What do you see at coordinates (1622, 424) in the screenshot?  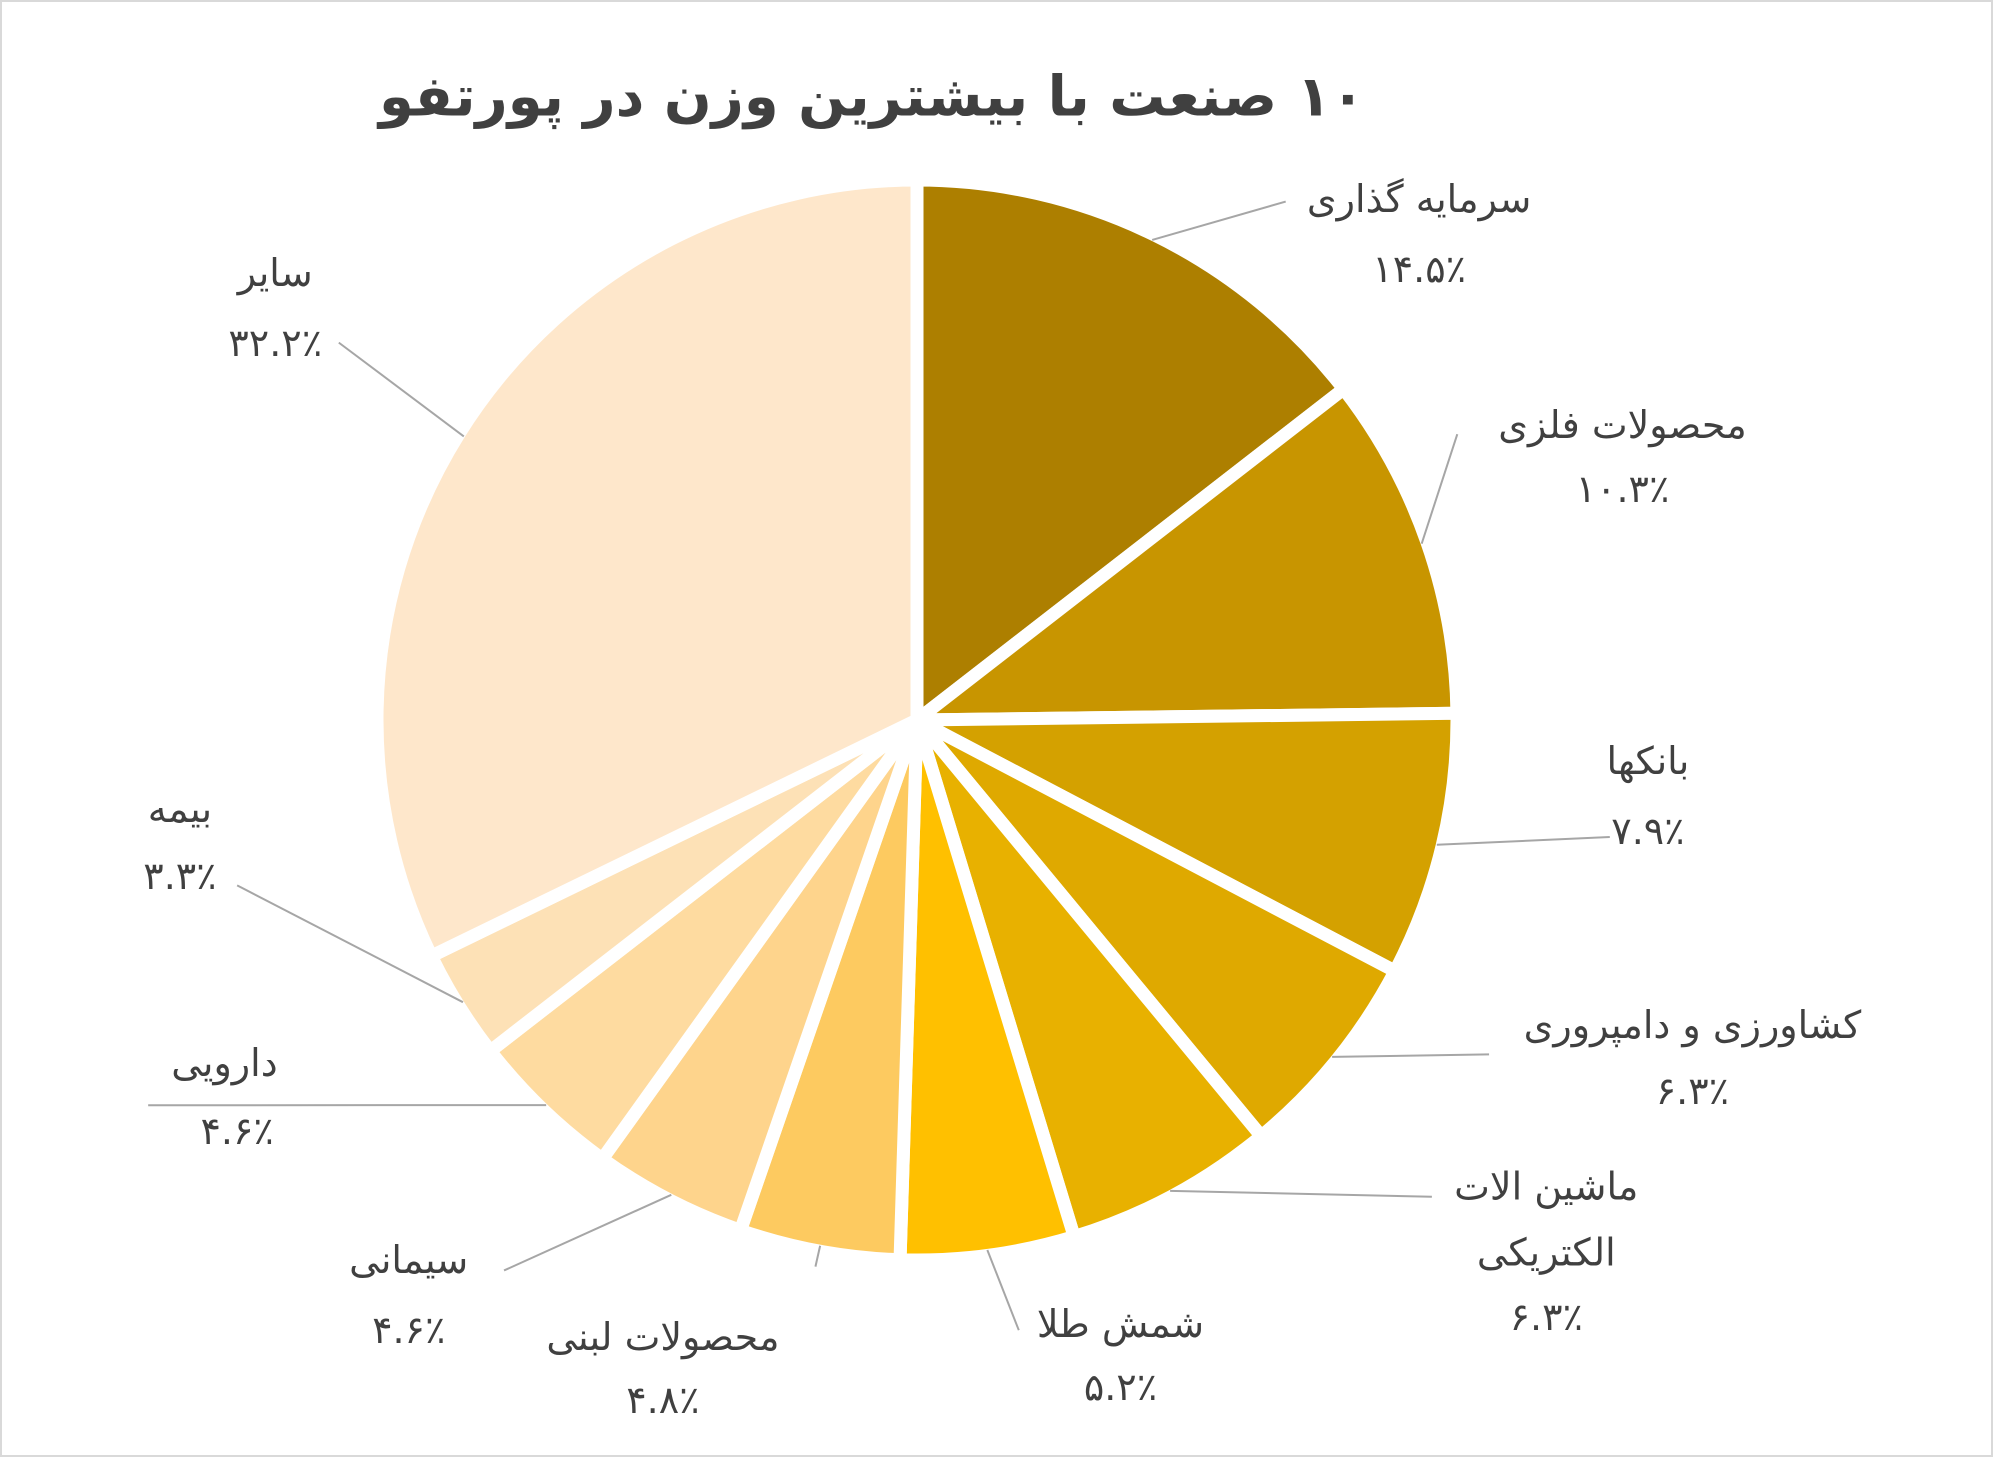 I see `category-label: محصولات فلزی` at bounding box center [1622, 424].